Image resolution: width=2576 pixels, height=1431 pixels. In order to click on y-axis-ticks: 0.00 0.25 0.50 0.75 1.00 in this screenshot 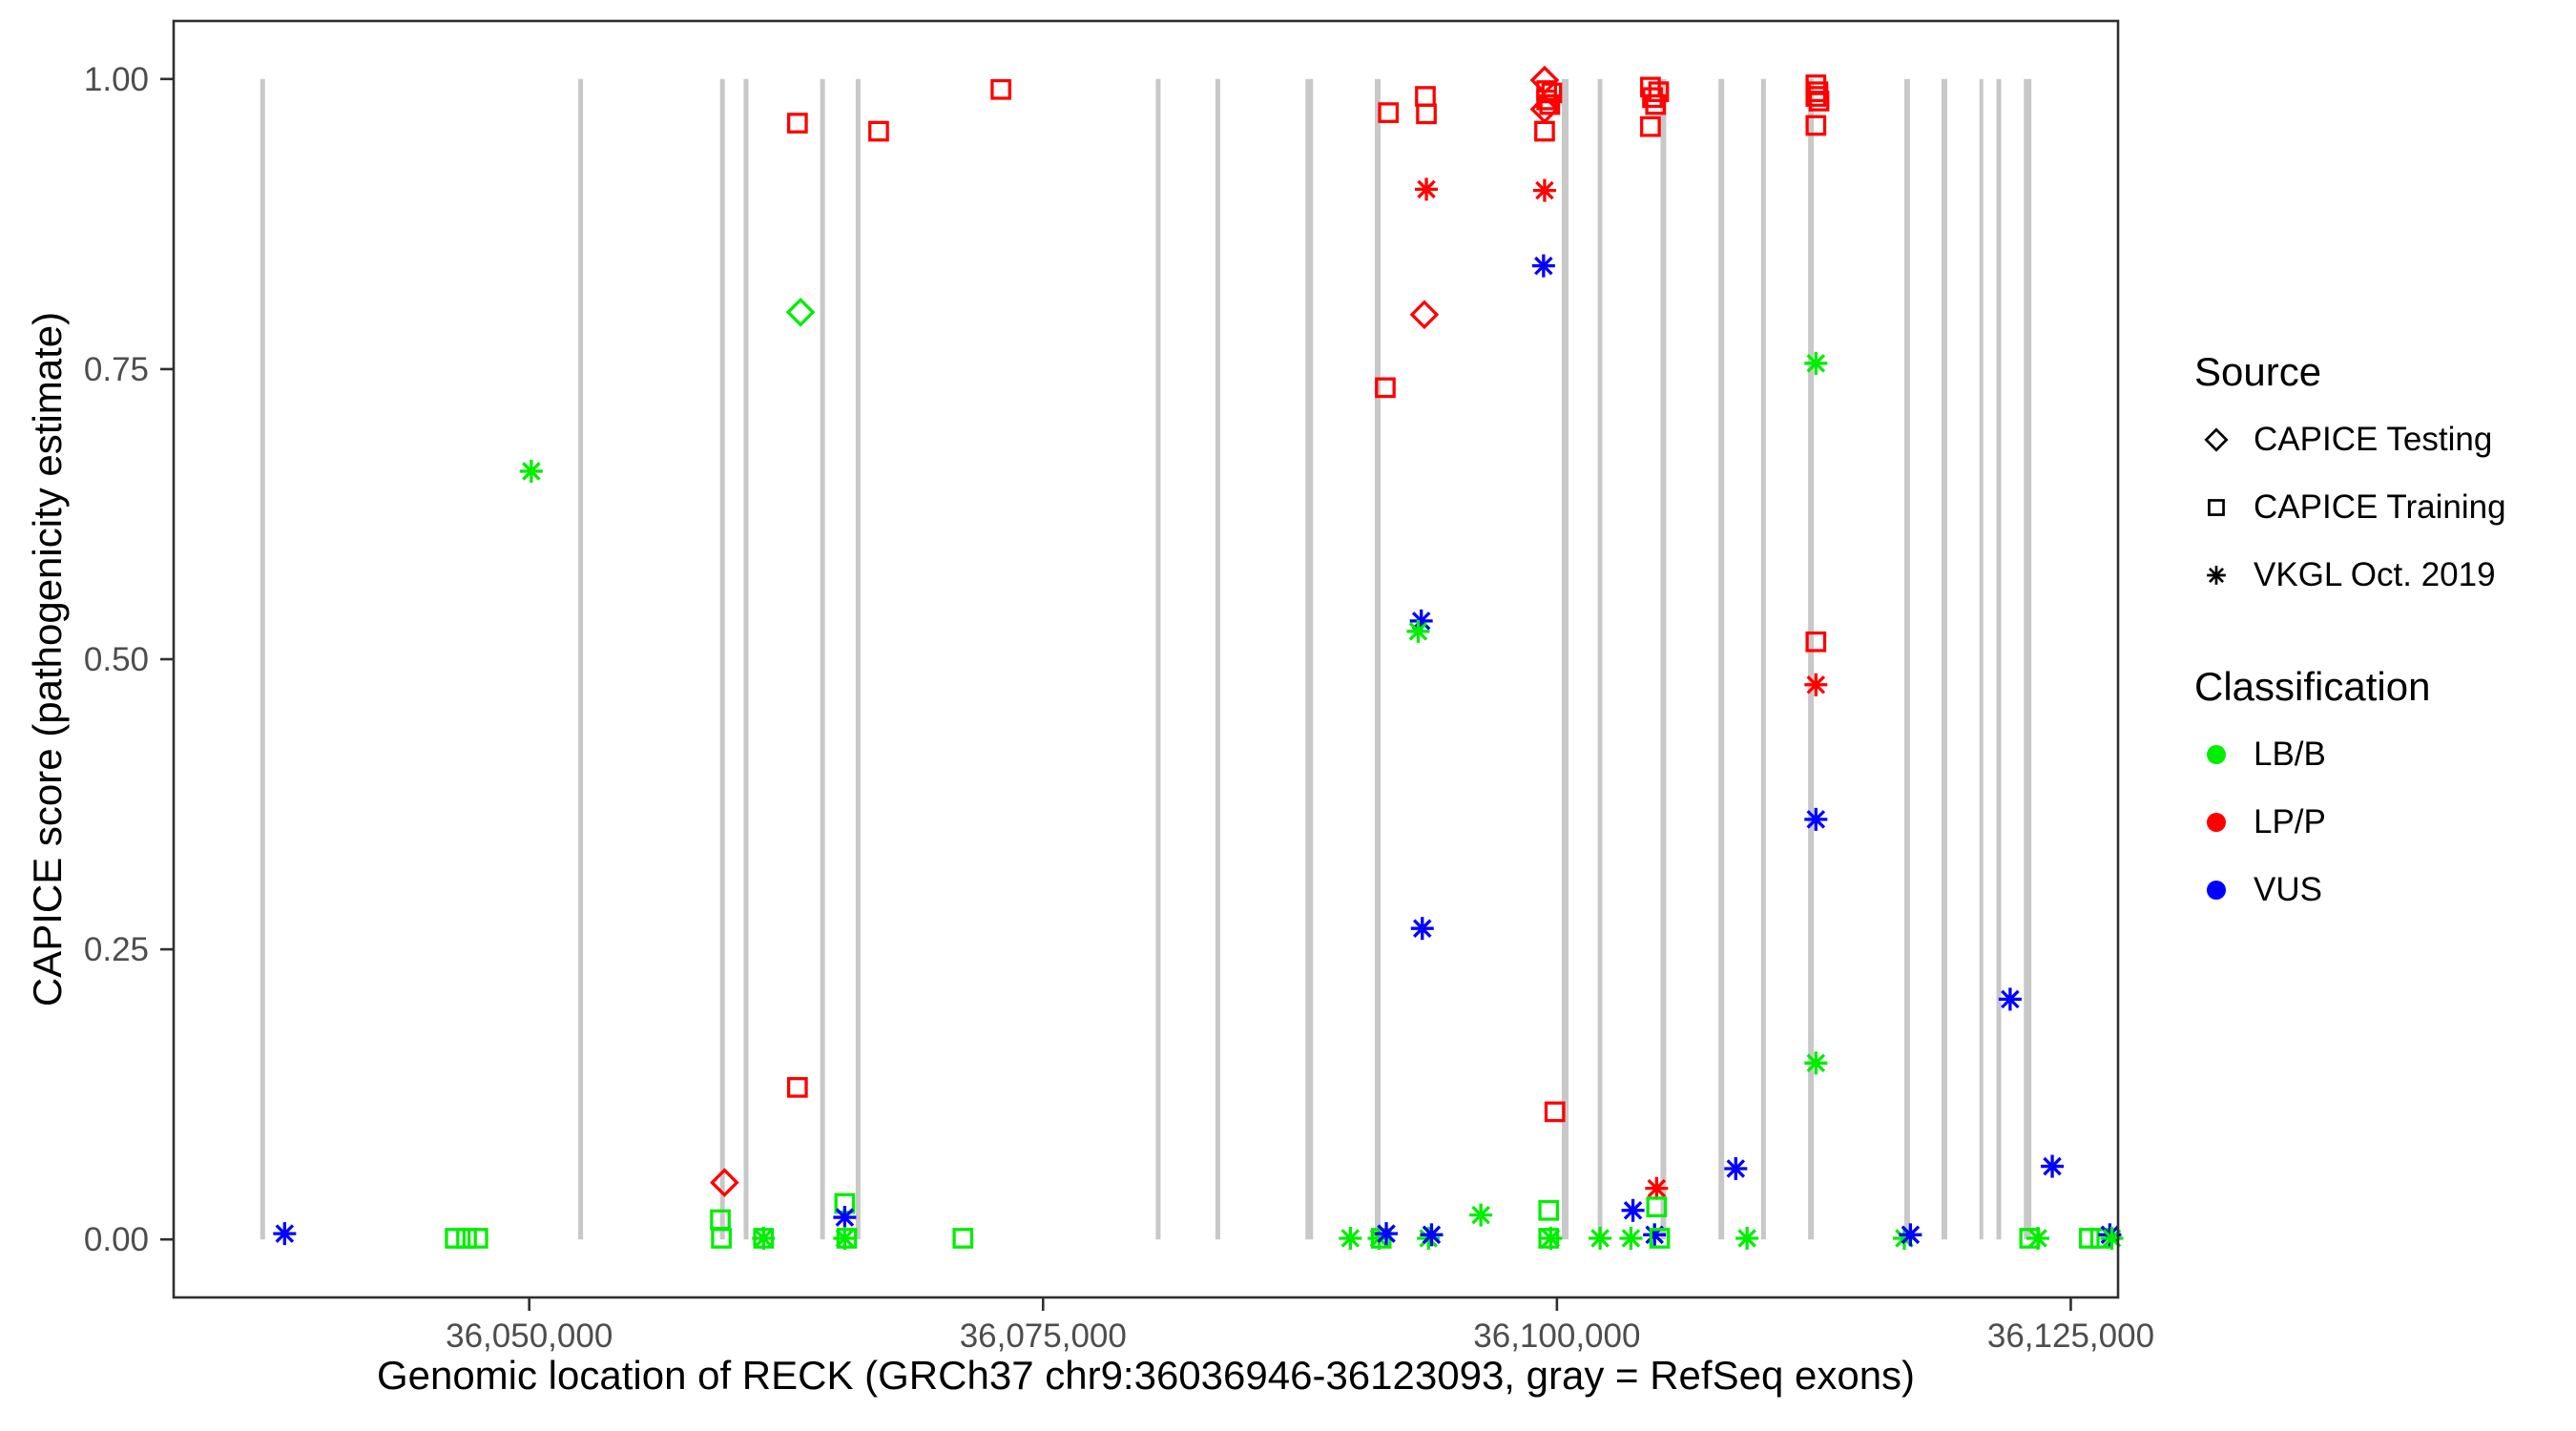, I will do `click(129, 659)`.